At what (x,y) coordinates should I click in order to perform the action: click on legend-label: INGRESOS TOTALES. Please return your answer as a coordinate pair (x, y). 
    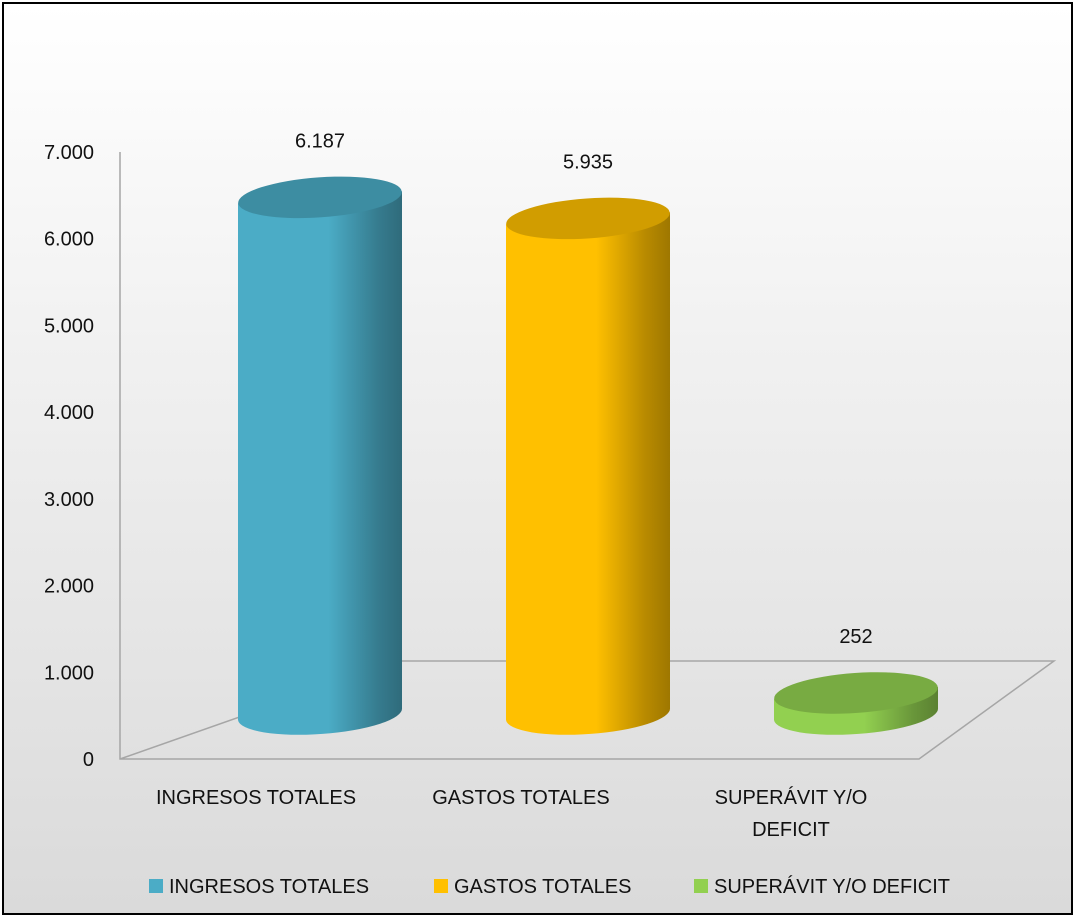
    Looking at the image, I should click on (269, 887).